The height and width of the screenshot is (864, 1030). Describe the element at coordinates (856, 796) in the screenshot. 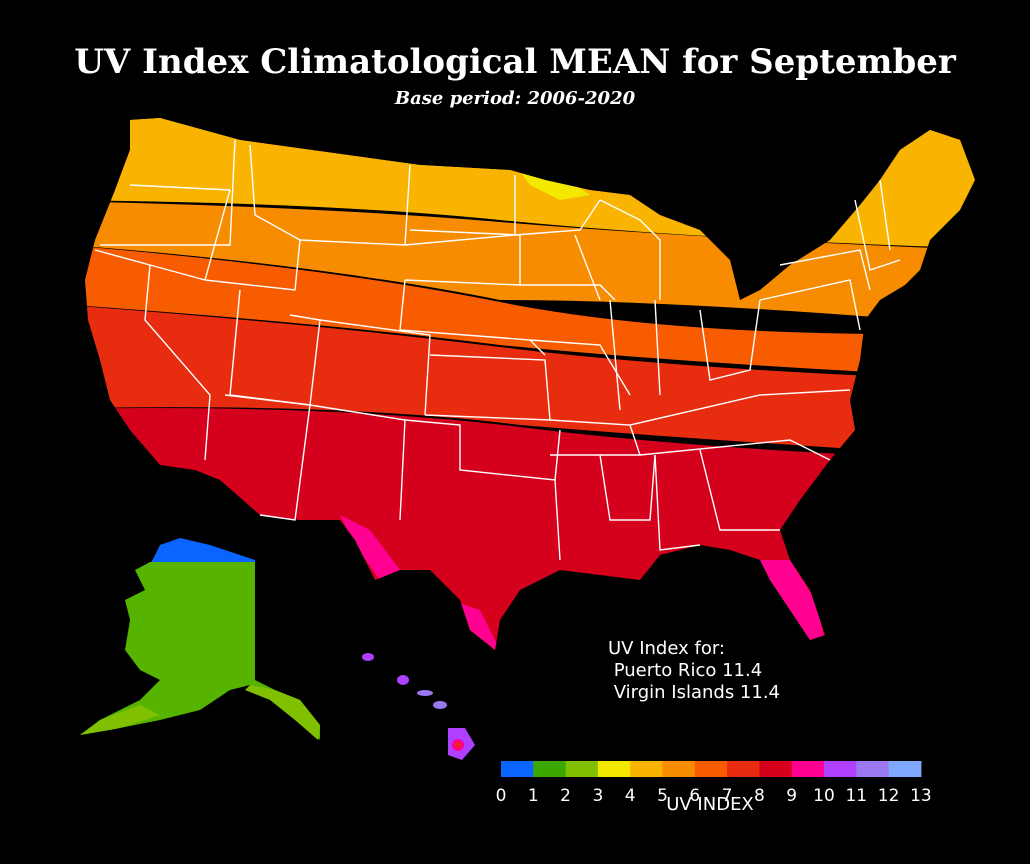

I see `colorbar-tick-11: 11` at that location.